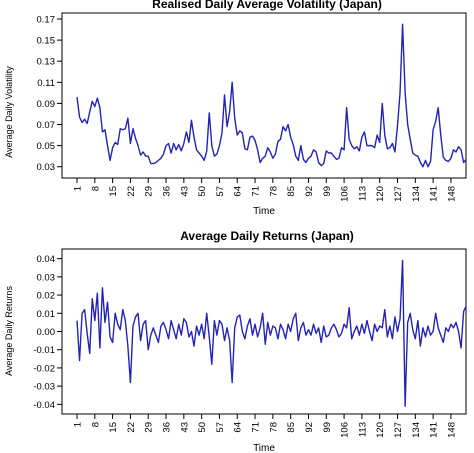 Image resolution: width=474 pixels, height=453 pixels. What do you see at coordinates (345, 430) in the screenshot?
I see `returns-x-tick-label: 106` at bounding box center [345, 430].